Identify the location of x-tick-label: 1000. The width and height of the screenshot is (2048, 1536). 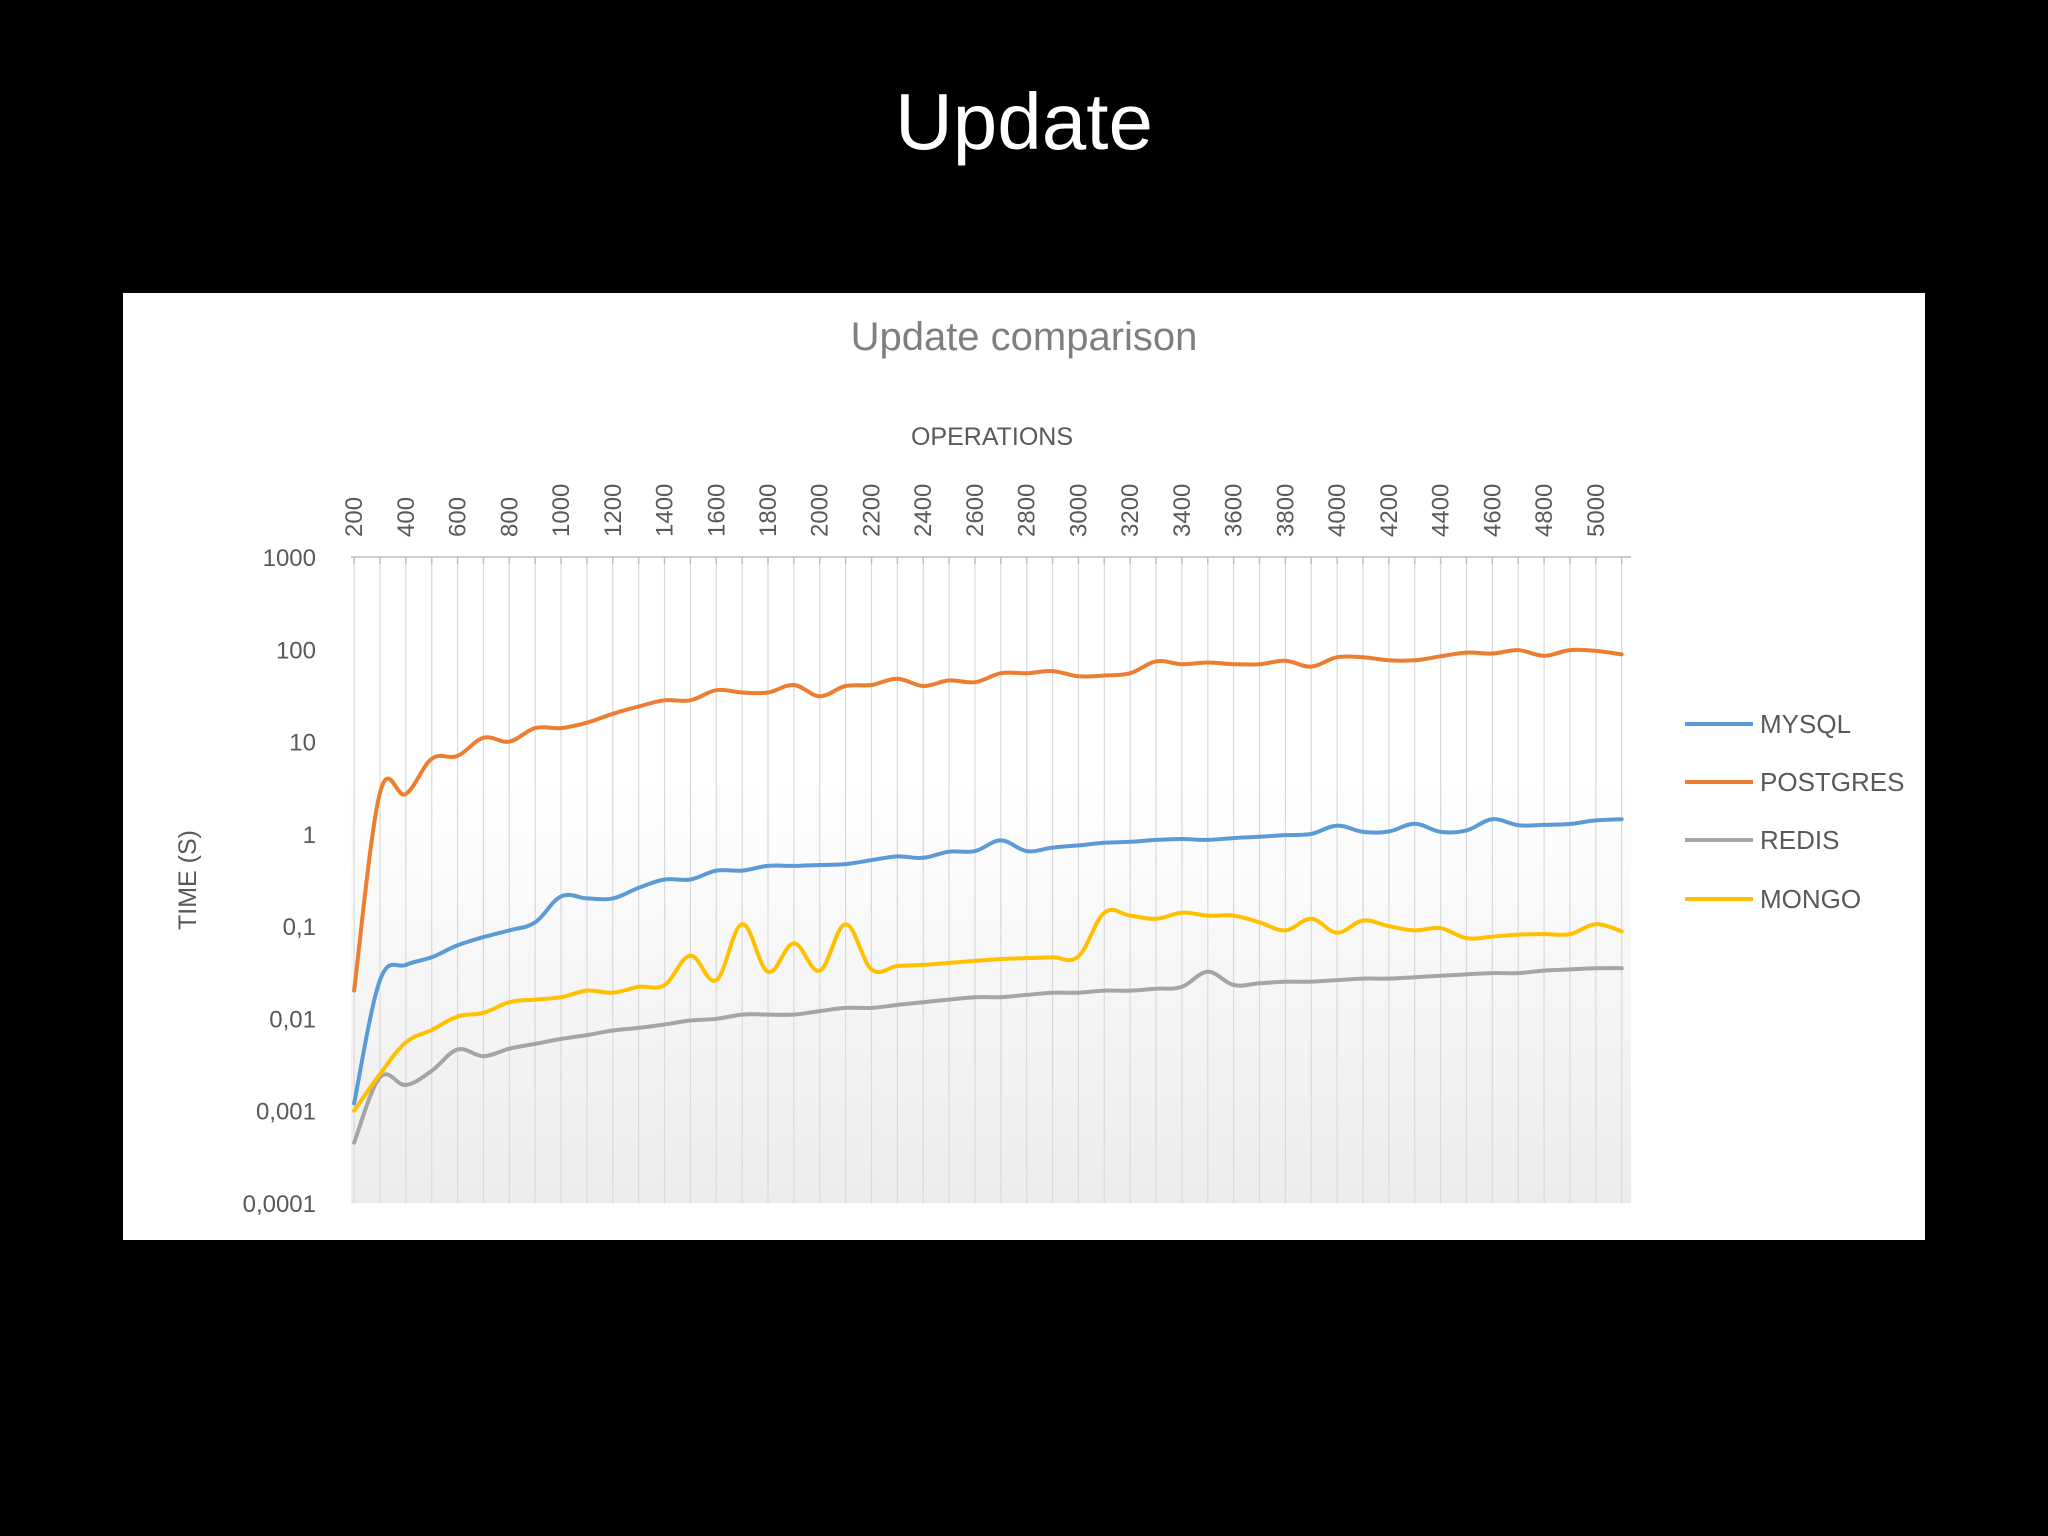
(561, 510).